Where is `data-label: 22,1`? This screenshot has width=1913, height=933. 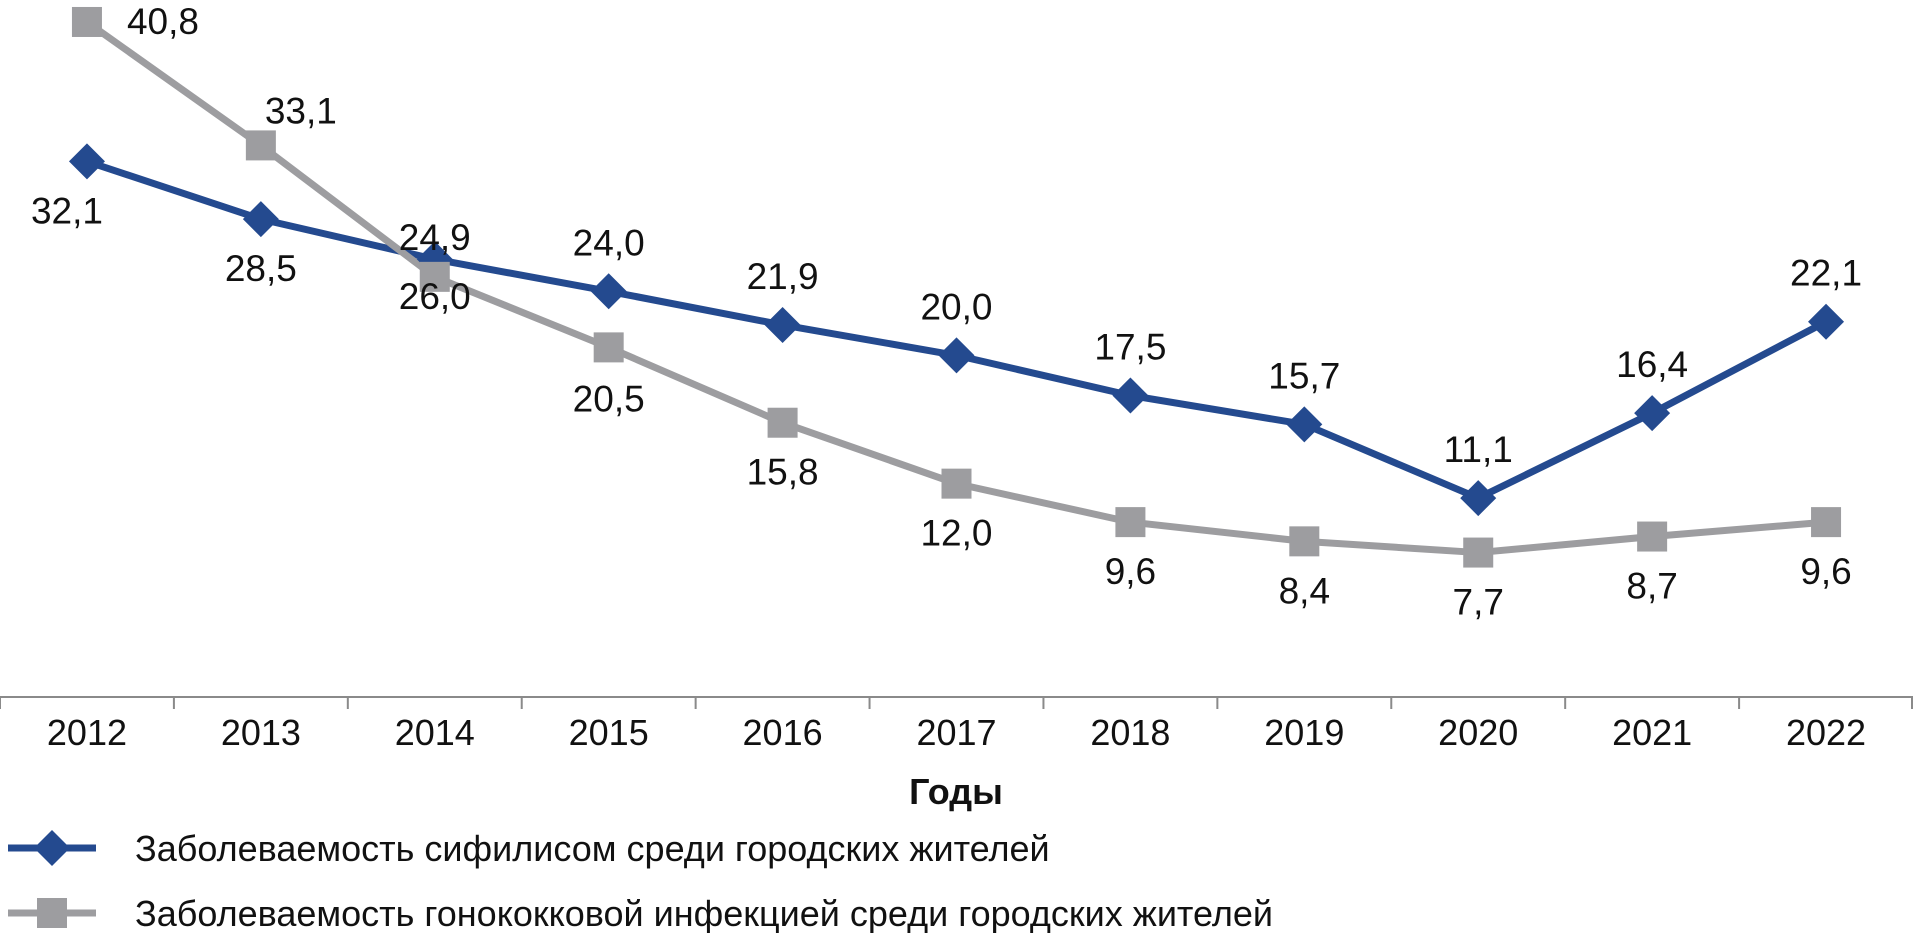 data-label: 22,1 is located at coordinates (1826, 273).